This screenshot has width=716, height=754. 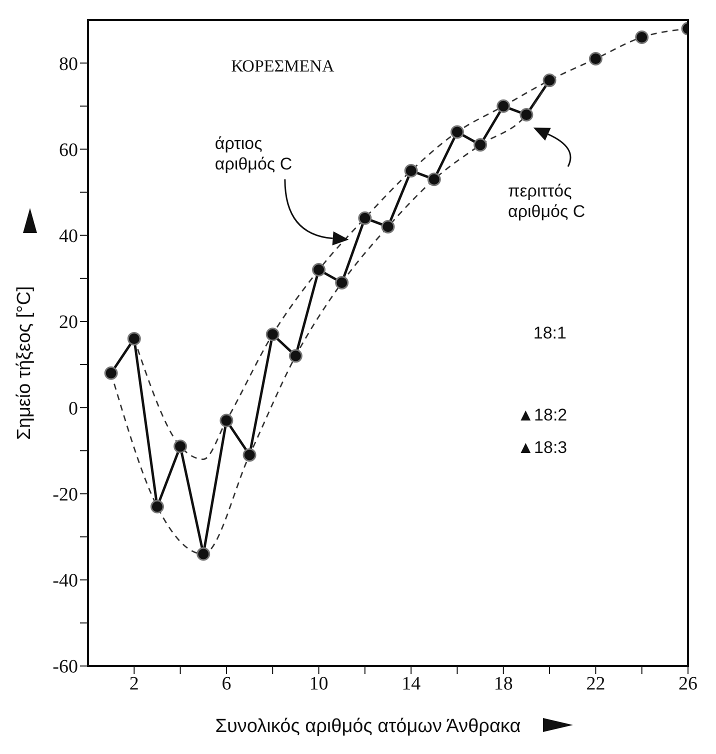 What do you see at coordinates (134, 683) in the screenshot?
I see `x-tick-label: 2` at bounding box center [134, 683].